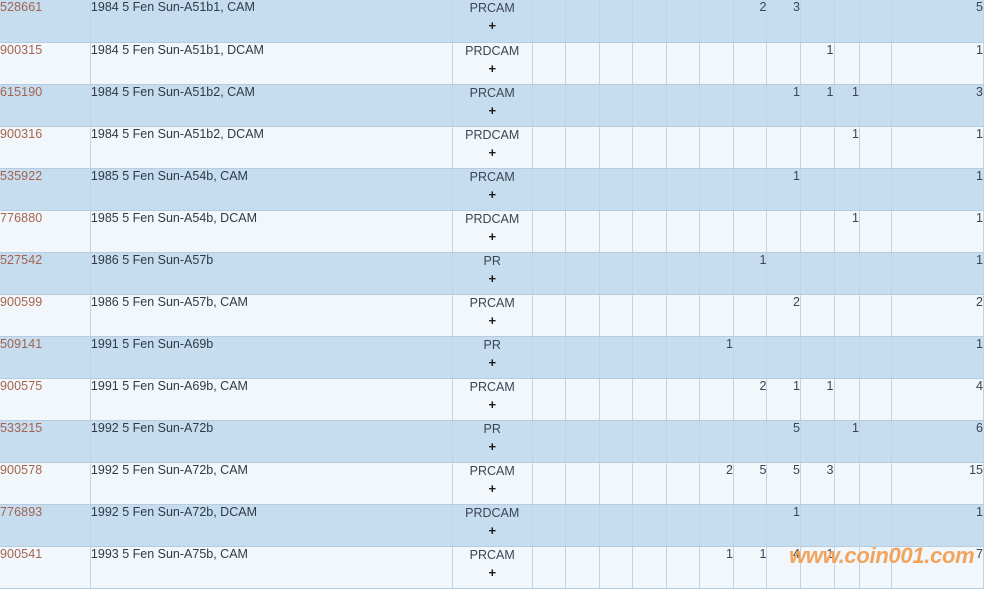  I want to click on cell-grade: PRCAM +, so click(492, 105).